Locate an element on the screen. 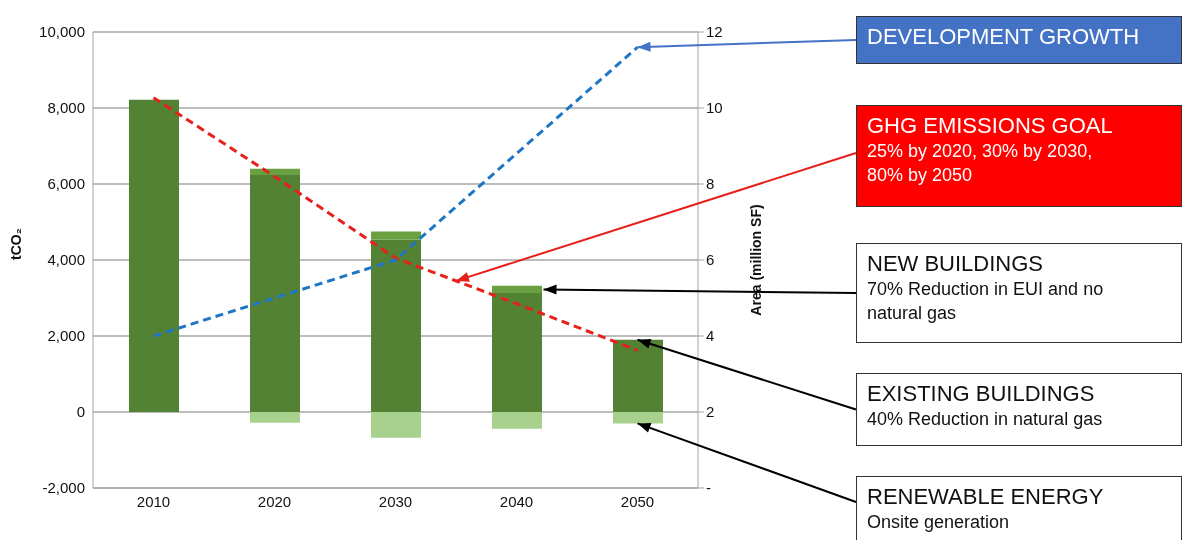 The height and width of the screenshot is (540, 1184). y-tick-label: 0 is located at coordinates (80, 412).